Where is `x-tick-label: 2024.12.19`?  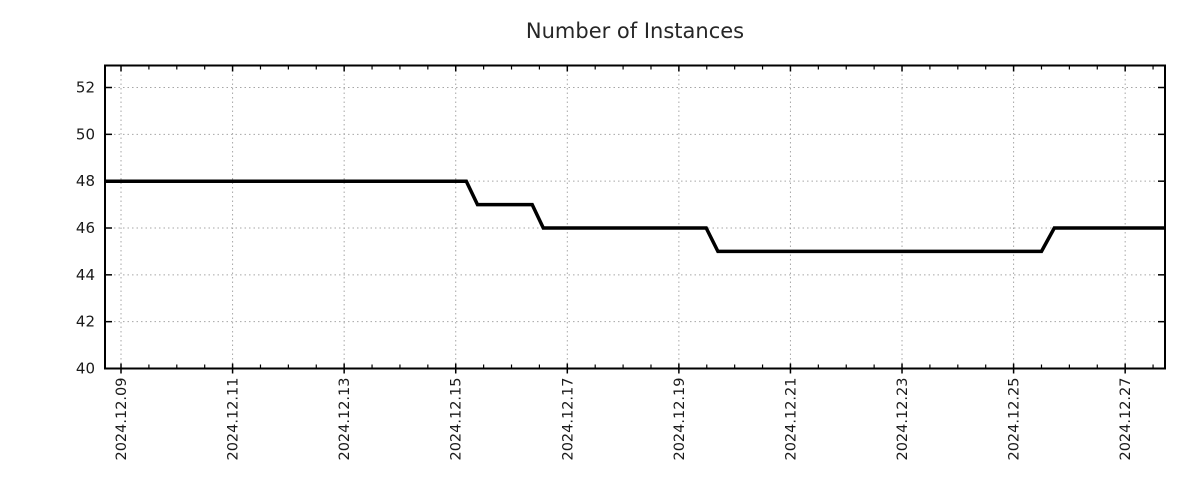 x-tick-label: 2024.12.19 is located at coordinates (680, 419).